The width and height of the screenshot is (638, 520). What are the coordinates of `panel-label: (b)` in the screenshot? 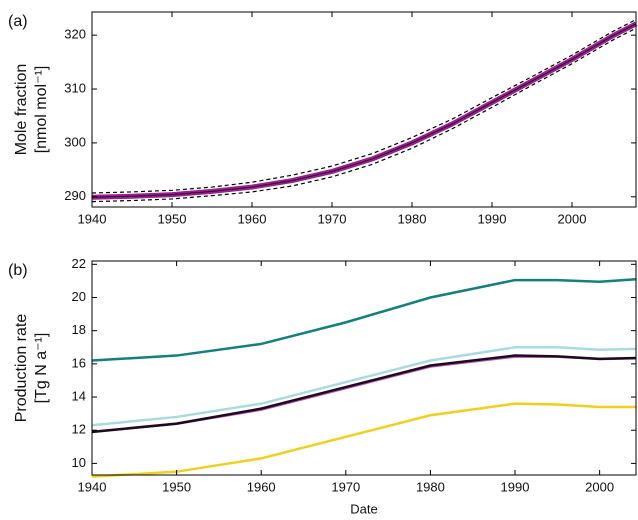 It's located at (18, 270).